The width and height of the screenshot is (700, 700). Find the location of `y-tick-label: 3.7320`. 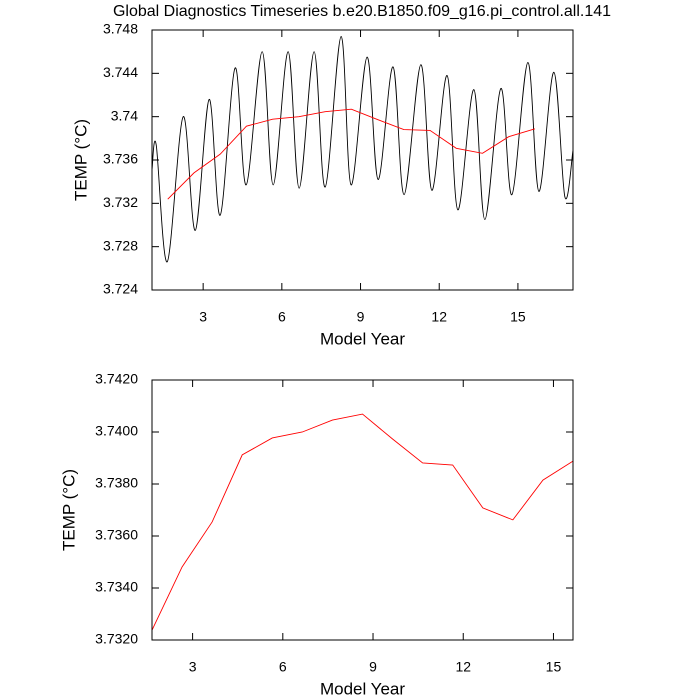

y-tick-label: 3.7320 is located at coordinates (116, 639).